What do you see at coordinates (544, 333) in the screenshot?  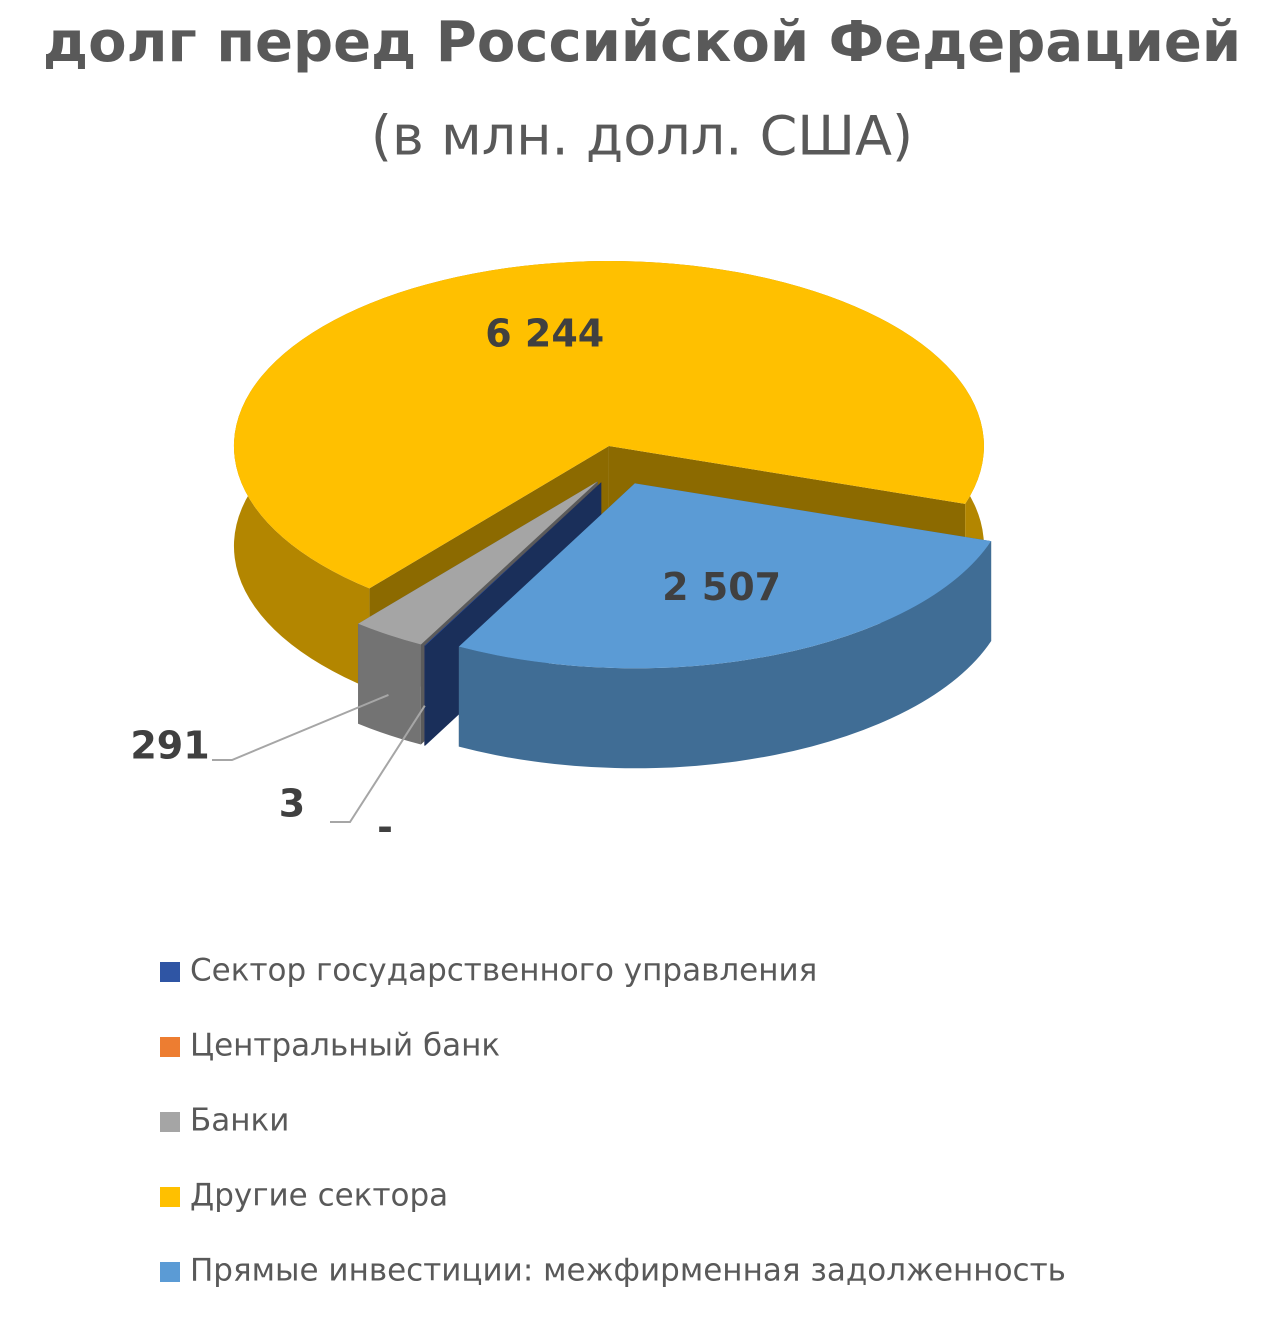 I see `data-label: 6 244` at bounding box center [544, 333].